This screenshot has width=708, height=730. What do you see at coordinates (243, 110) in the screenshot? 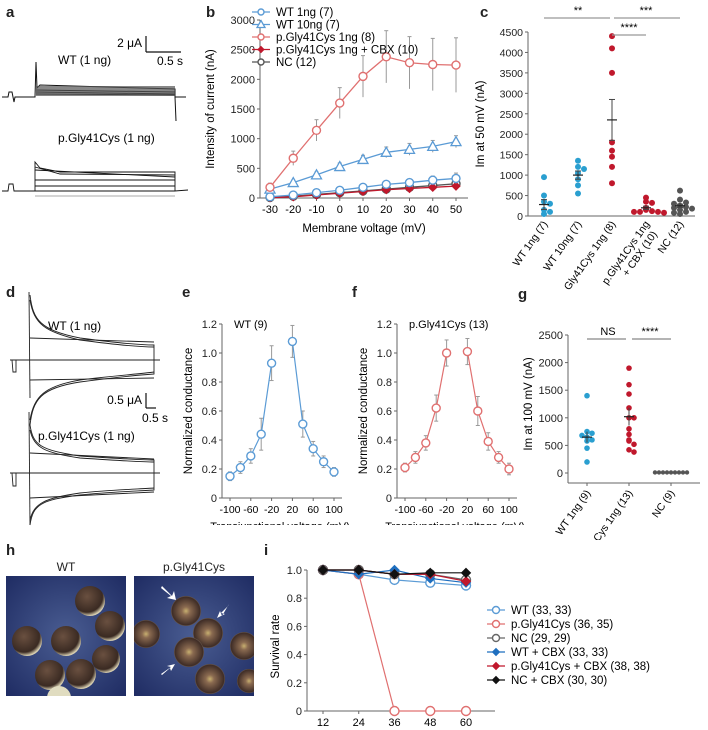
I see `y-tick-label: 1500` at bounding box center [243, 110].